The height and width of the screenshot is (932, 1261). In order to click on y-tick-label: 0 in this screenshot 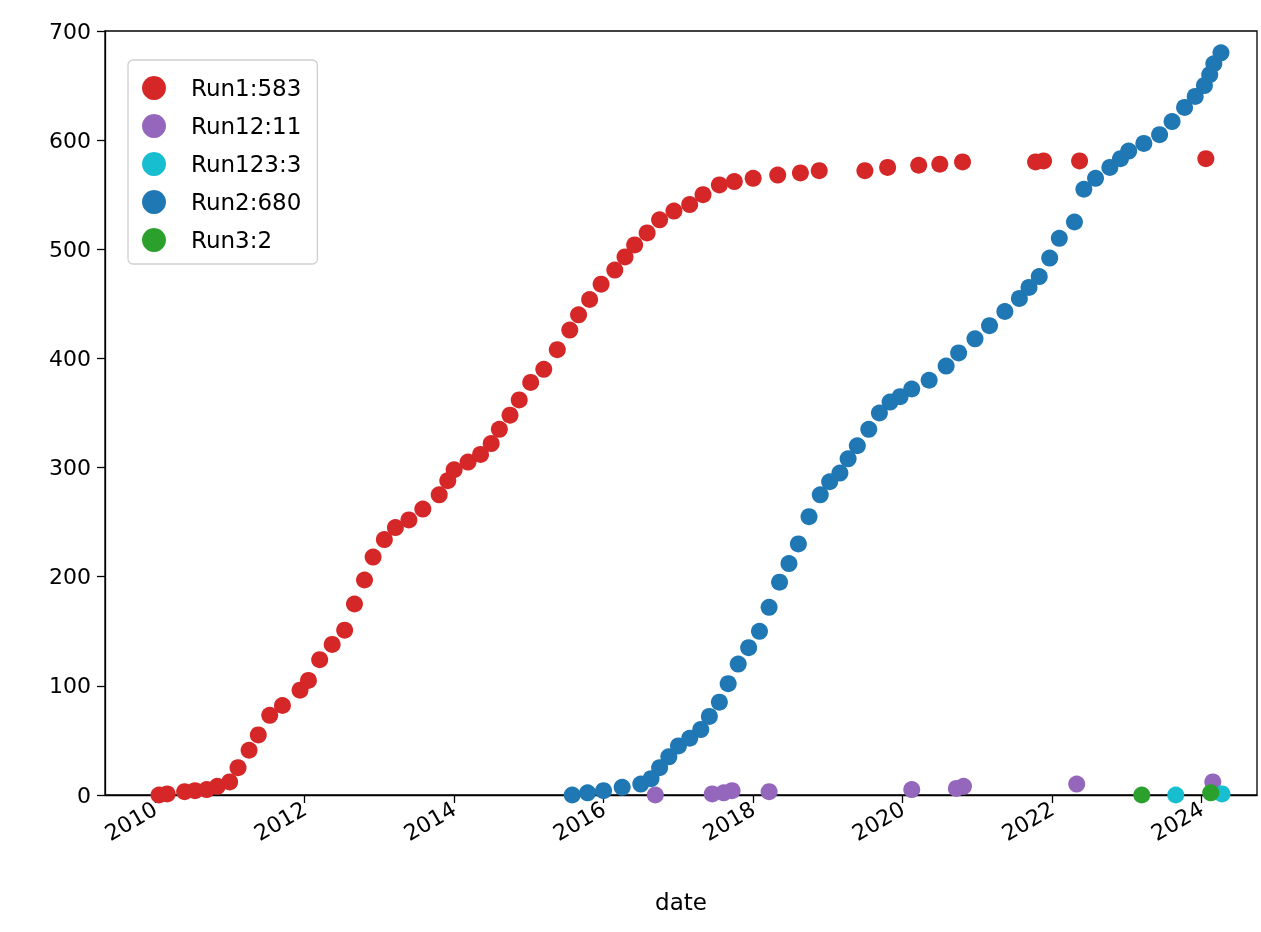, I will do `click(84, 795)`.